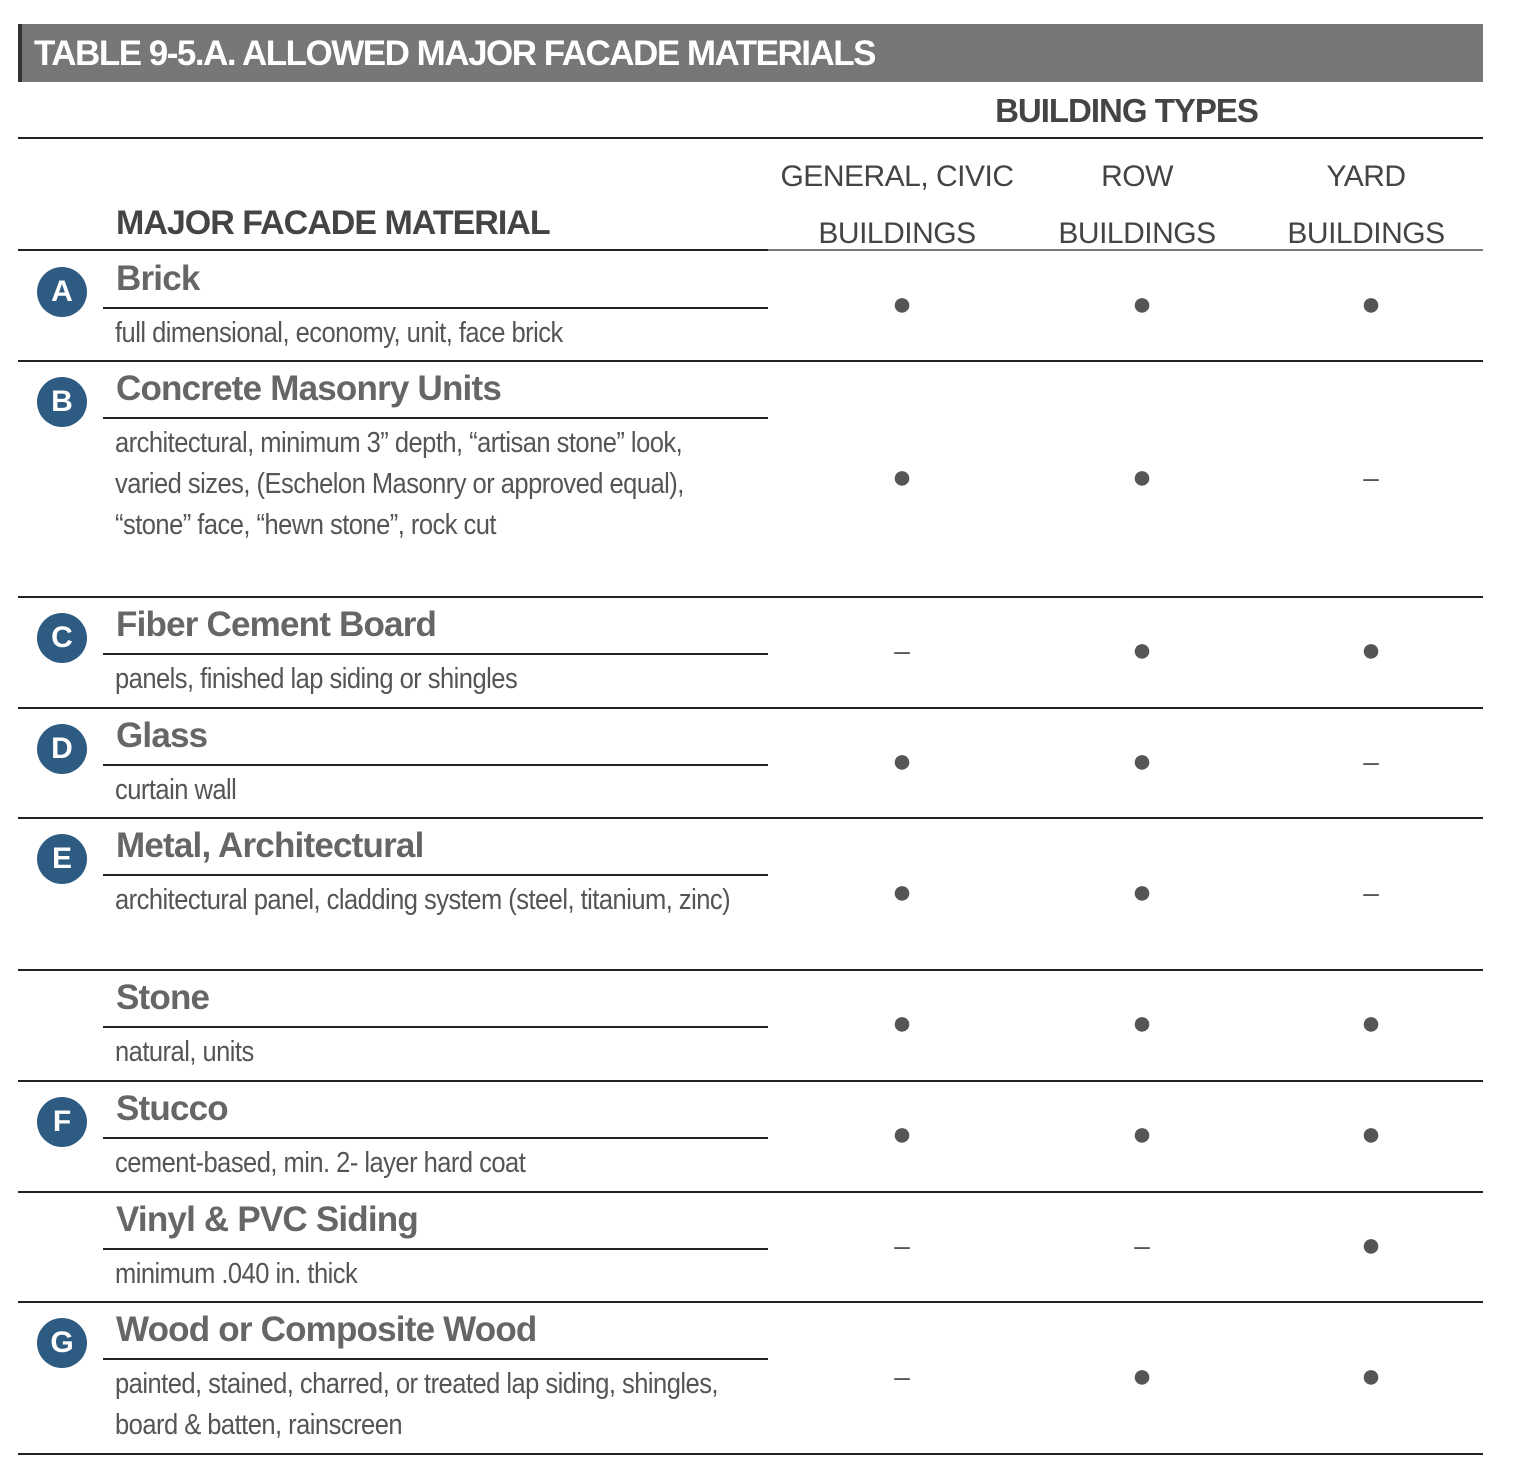 This screenshot has width=1540, height=1482. Describe the element at coordinates (184, 1052) in the screenshot. I see `material-description: natural, units` at that location.